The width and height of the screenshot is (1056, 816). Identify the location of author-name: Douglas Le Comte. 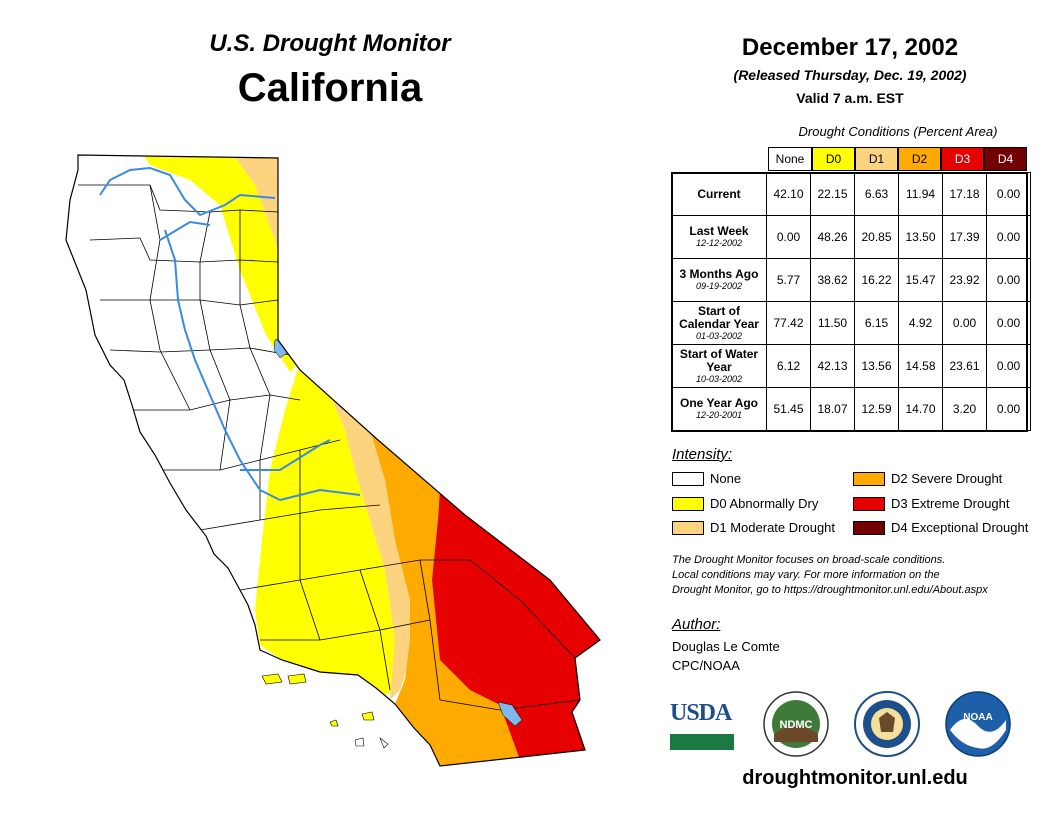
(726, 646).